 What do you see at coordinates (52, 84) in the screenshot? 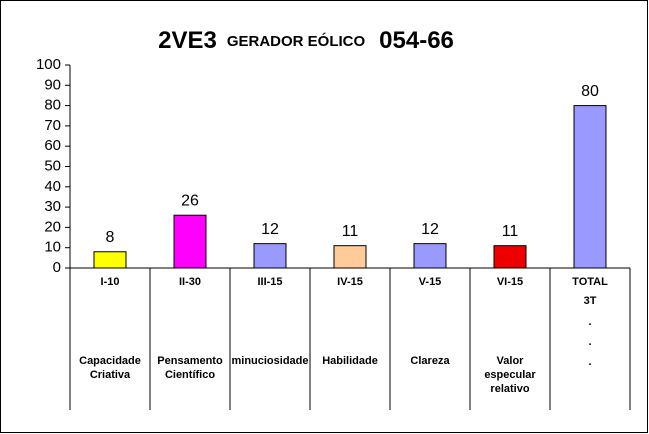
I see `y-tick-label: 90` at bounding box center [52, 84].